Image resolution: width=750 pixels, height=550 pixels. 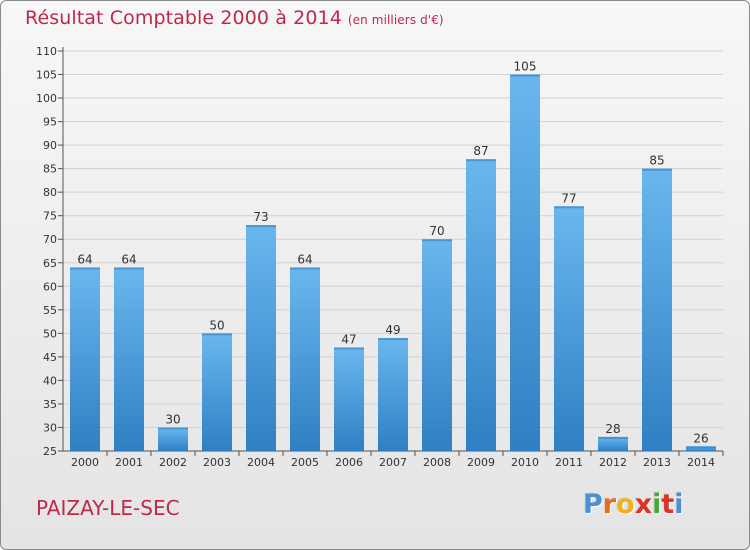 What do you see at coordinates (657, 462) in the screenshot?
I see `x-tick-label: 2013` at bounding box center [657, 462].